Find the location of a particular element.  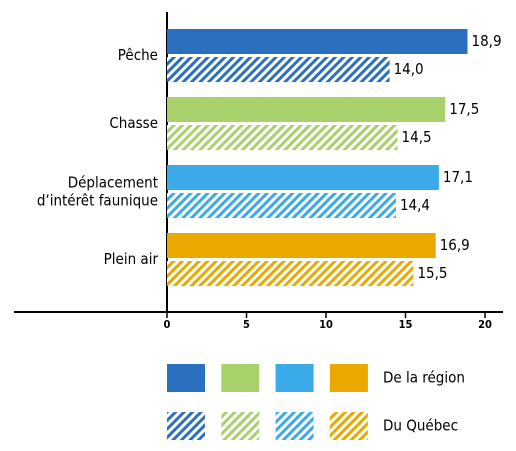

legend-label: Du Québec is located at coordinates (420, 426).